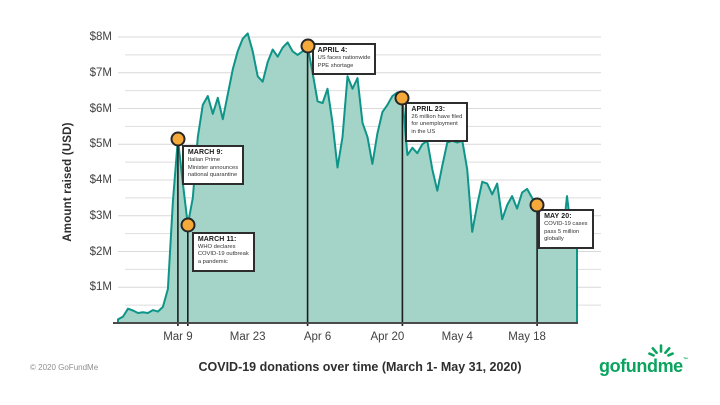  Describe the element at coordinates (212, 261) in the screenshot. I see `annotation-text-line: a pandemic` at that location.